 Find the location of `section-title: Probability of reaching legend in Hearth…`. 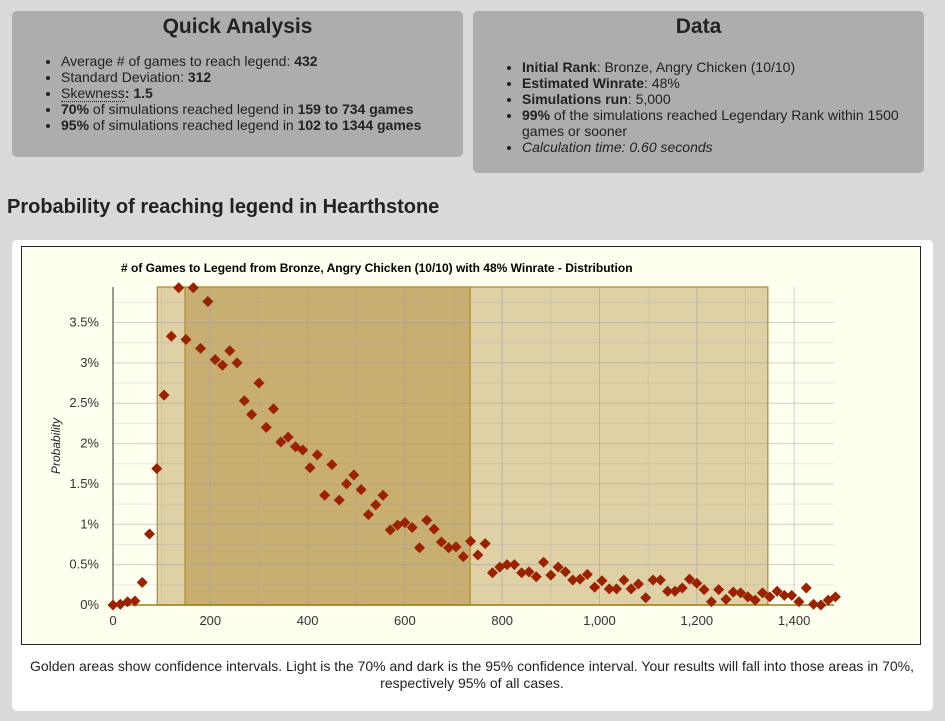

section-title: Probability of reaching legend in Hearth… is located at coordinates (223, 207).